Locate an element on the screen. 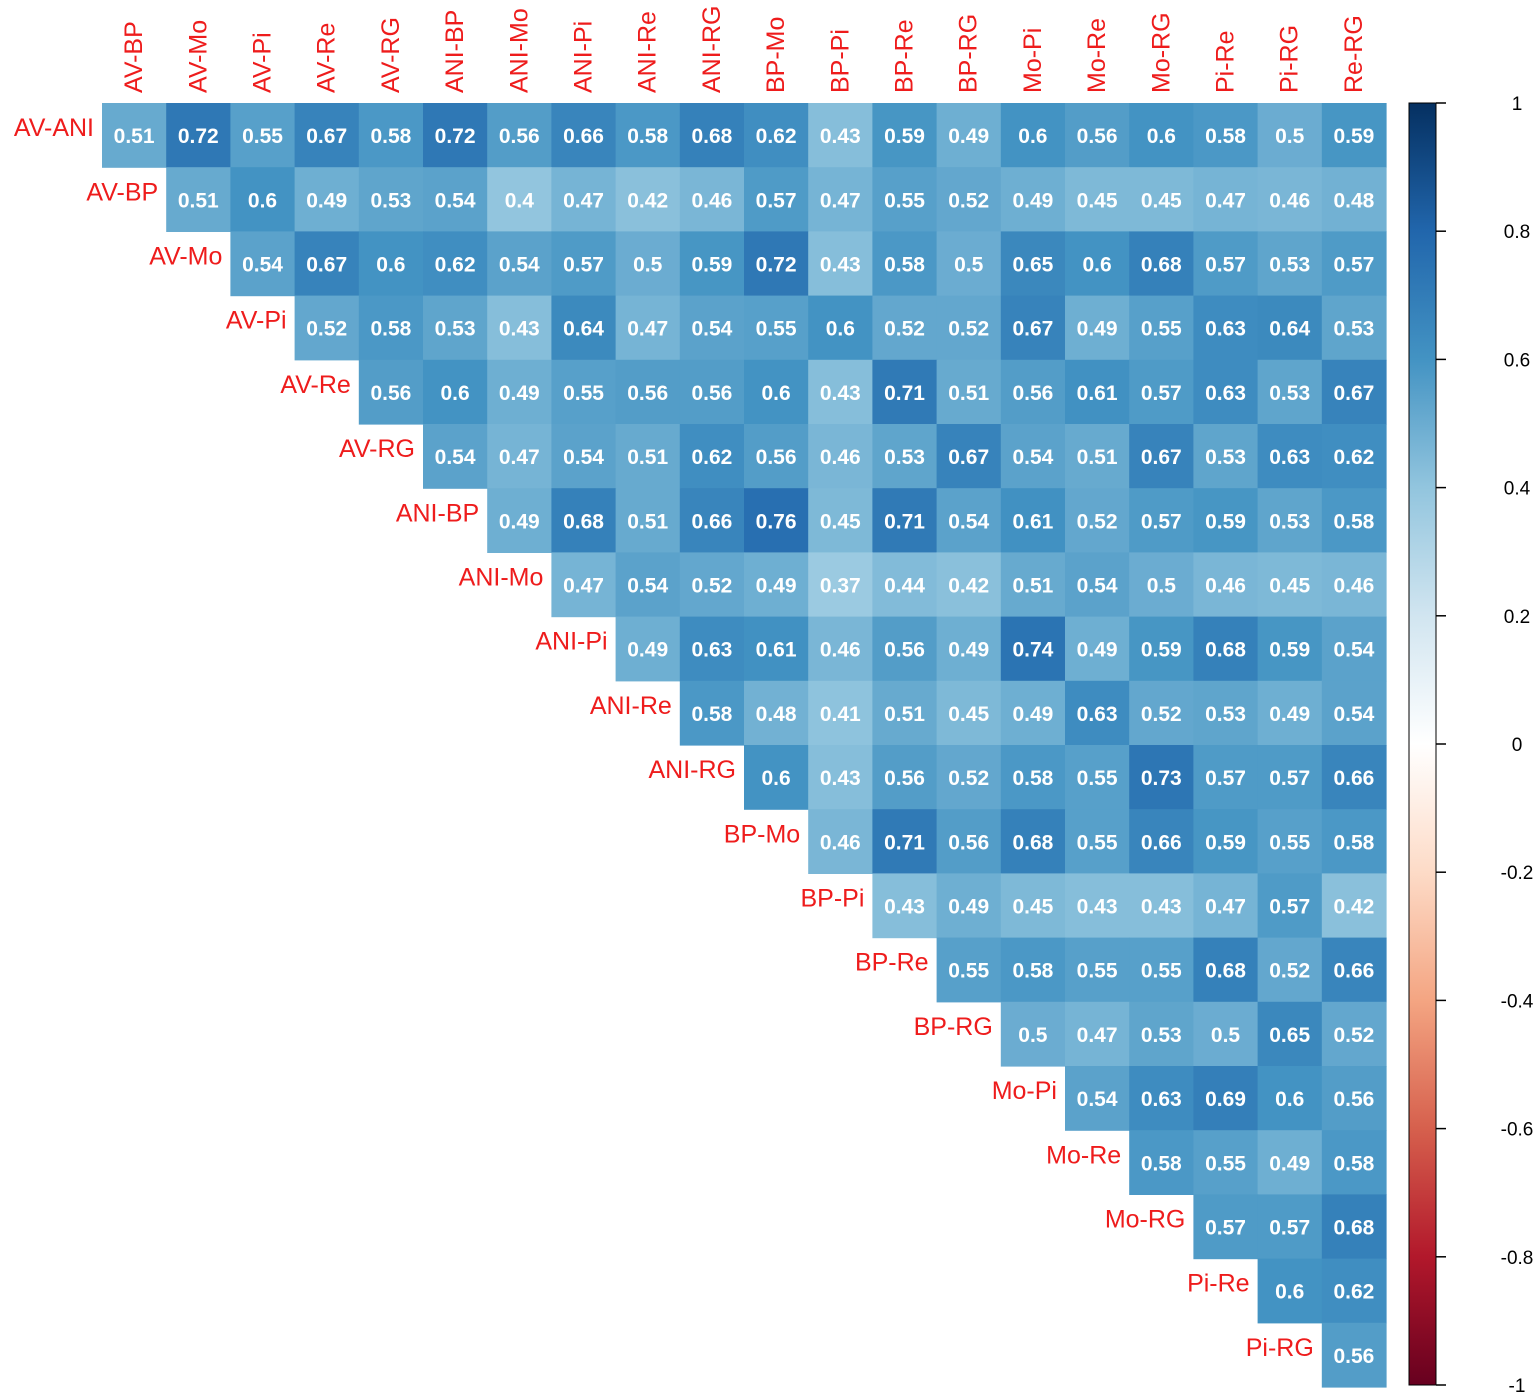  row-label: ANI-BP is located at coordinates (437, 513).